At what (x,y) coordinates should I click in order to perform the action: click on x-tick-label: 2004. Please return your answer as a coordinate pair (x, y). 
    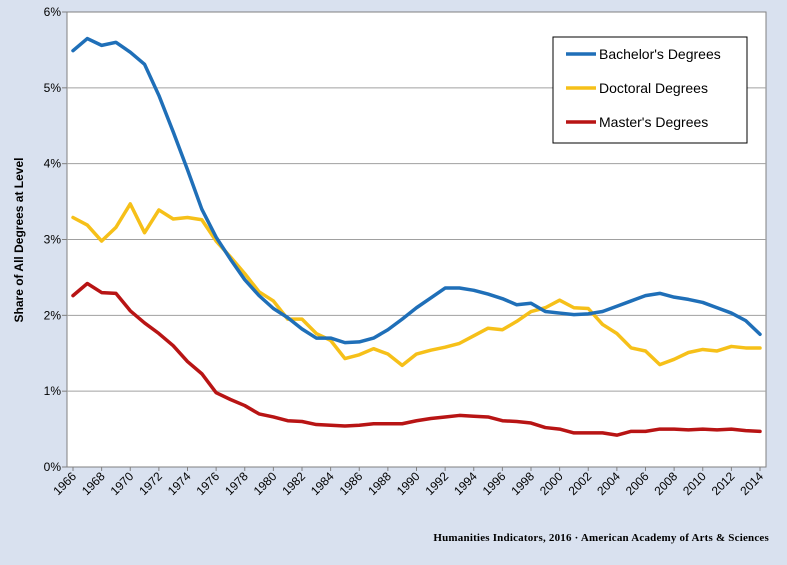
    Looking at the image, I should click on (608, 483).